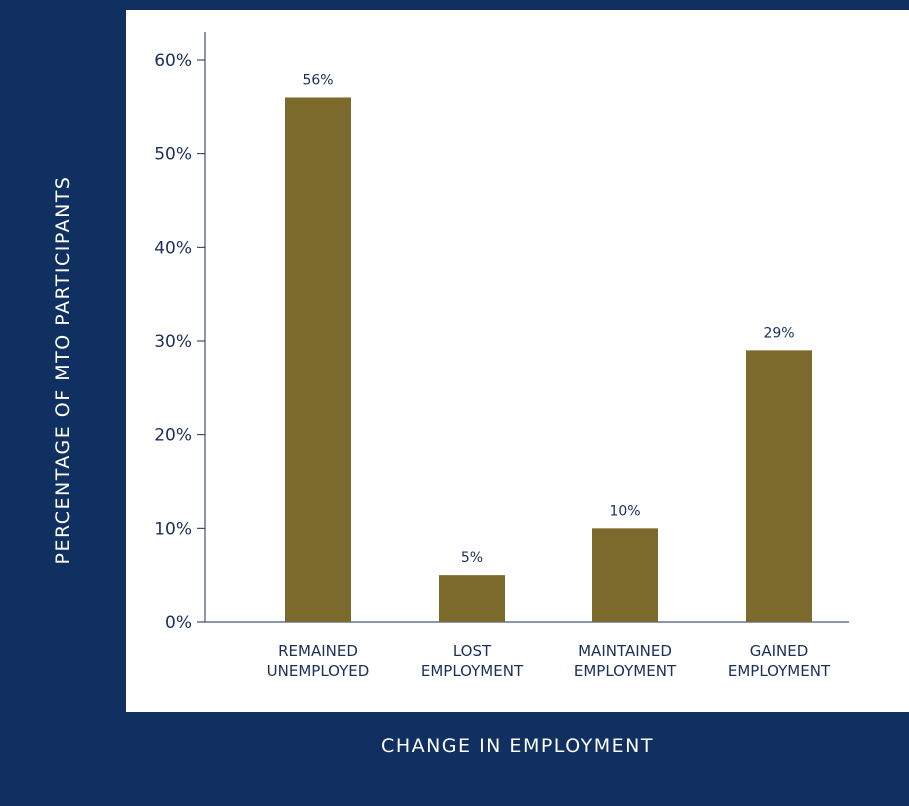 Image resolution: width=909 pixels, height=806 pixels. Describe the element at coordinates (173, 529) in the screenshot. I see `y-tick-label: 10%` at that location.